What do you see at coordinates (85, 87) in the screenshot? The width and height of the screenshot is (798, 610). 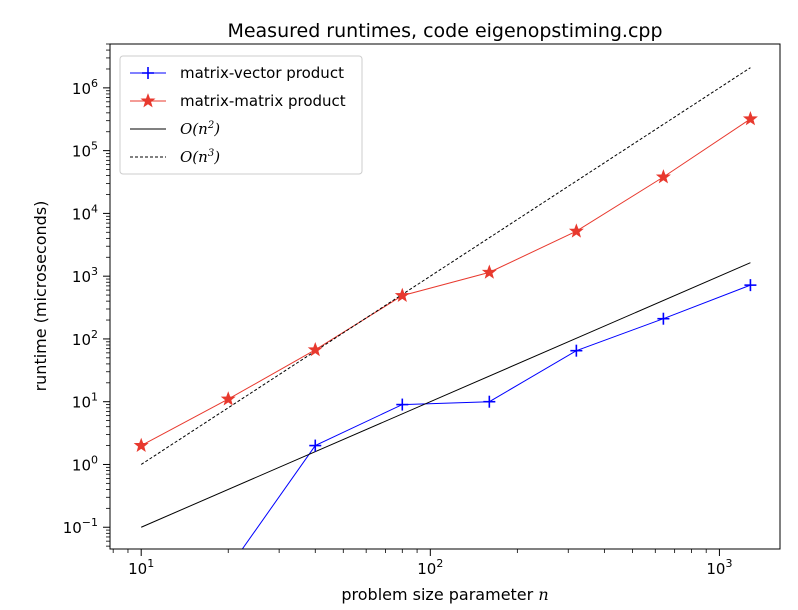 I see `y-tick-label: 10⁶` at bounding box center [85, 87].